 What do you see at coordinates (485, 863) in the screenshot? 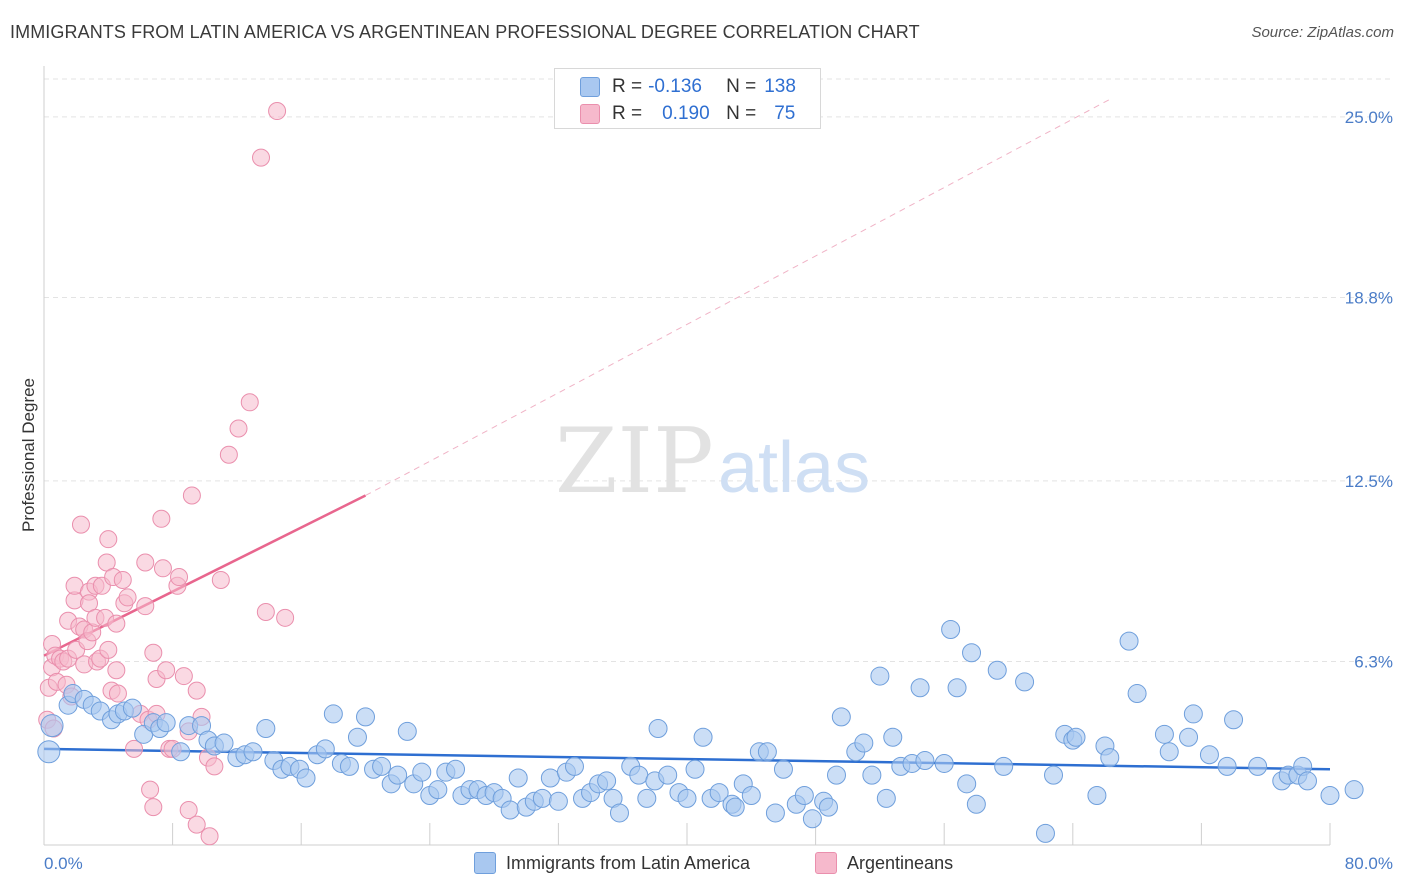
I see `legend-swatch-blue` at bounding box center [485, 863].